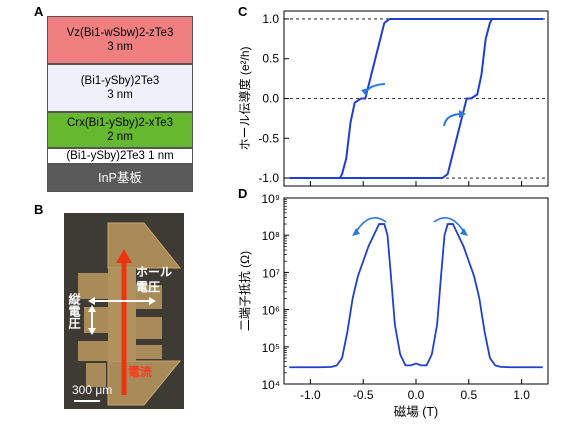 Image resolution: width=567 pixels, height=435 pixels. What do you see at coordinates (468, 395) in the screenshot?
I see `chart-d-xtick-label: 0.5` at bounding box center [468, 395].